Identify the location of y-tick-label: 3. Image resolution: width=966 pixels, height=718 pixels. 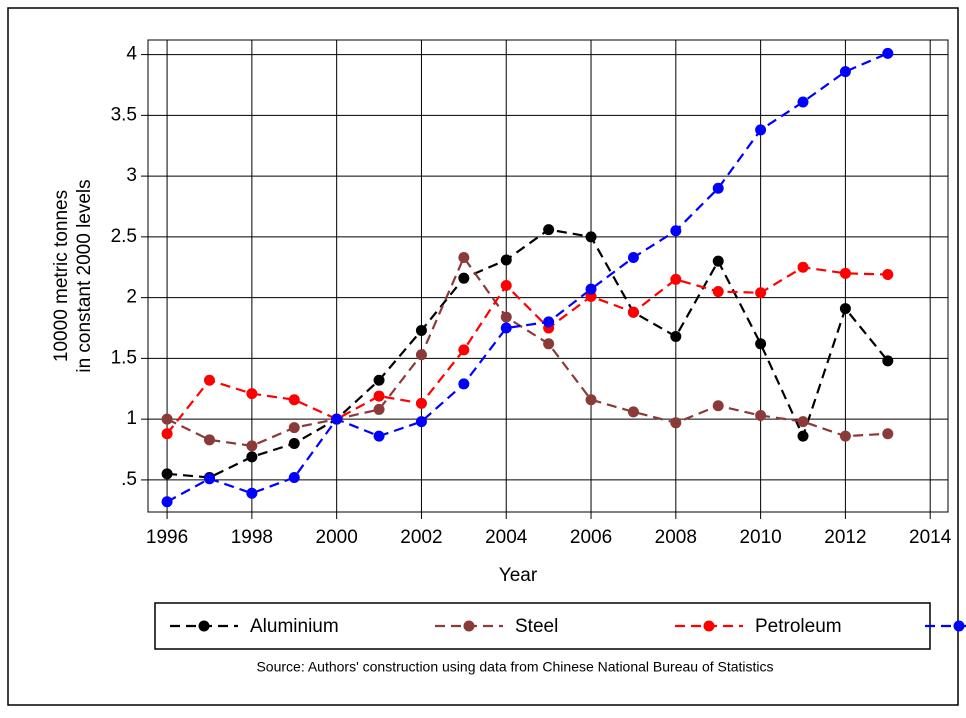
(131, 175).